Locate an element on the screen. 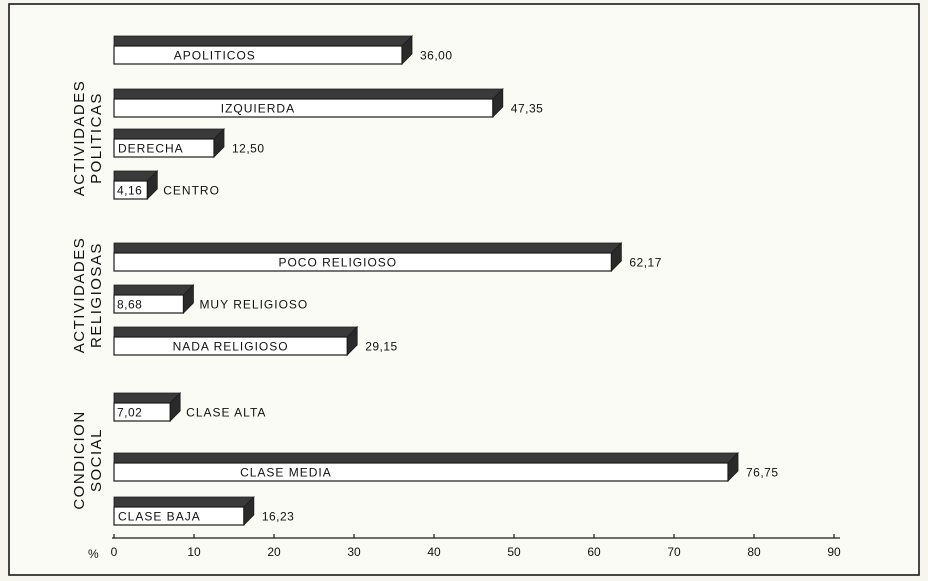 The image size is (928, 581). bar-value-label: 4,16 is located at coordinates (129, 191).